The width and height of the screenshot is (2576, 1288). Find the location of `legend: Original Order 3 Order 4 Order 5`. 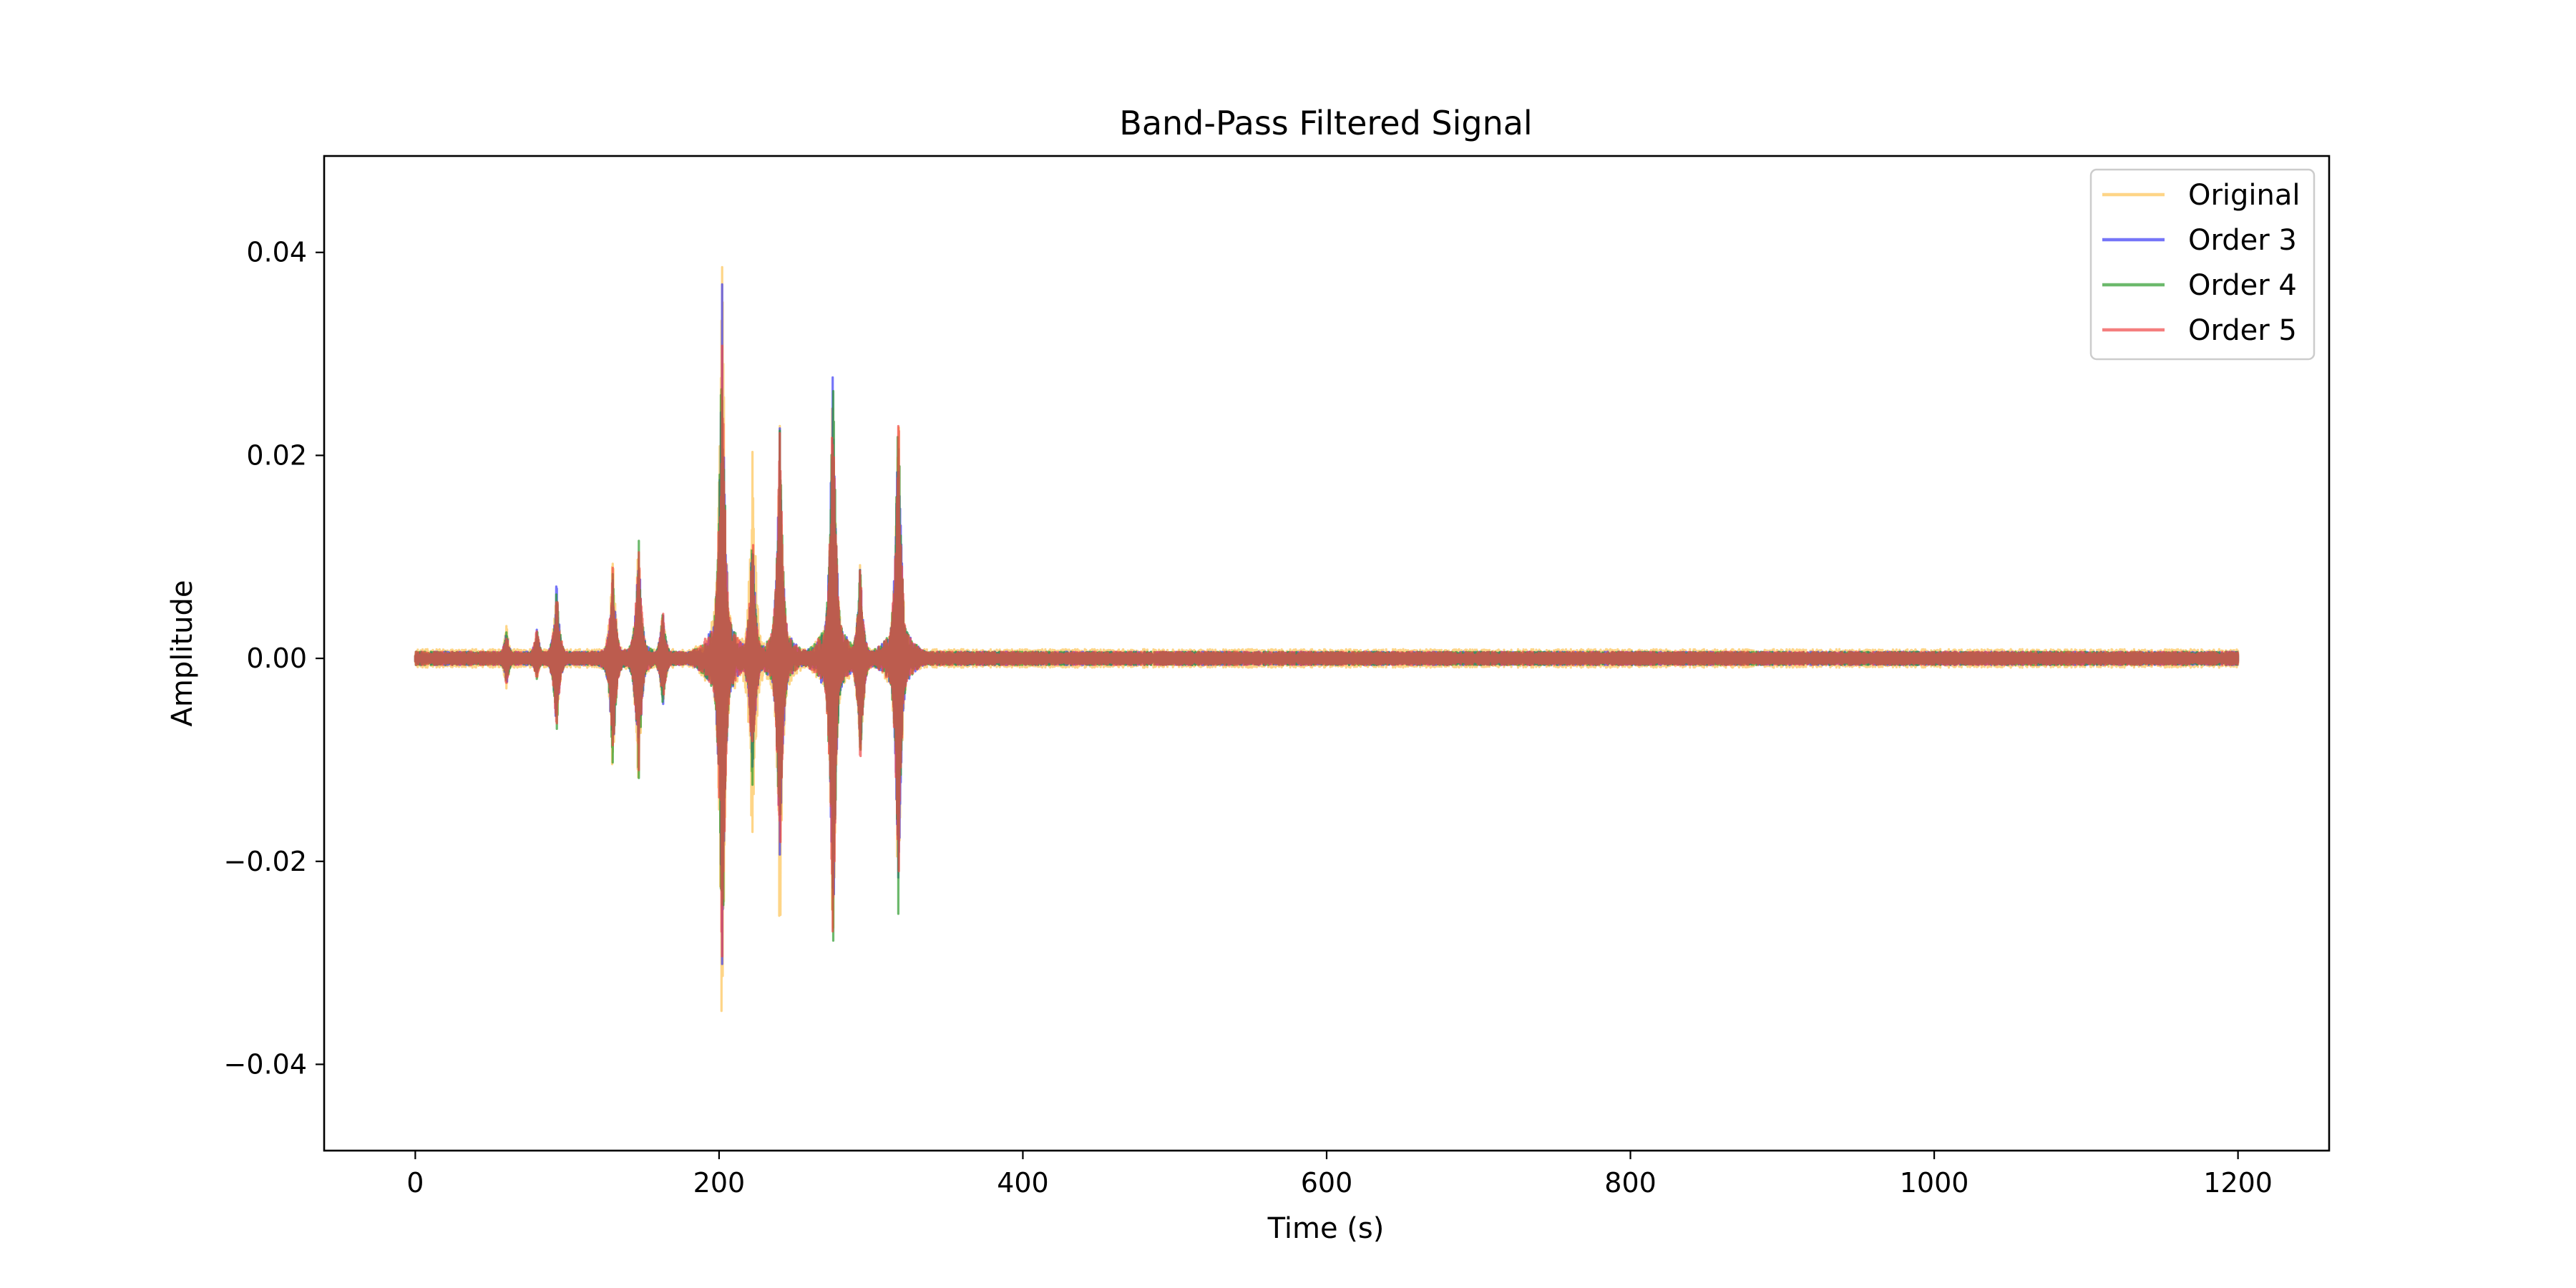

legend: Original Order 3 Order 4 Order 5 is located at coordinates (2202, 264).